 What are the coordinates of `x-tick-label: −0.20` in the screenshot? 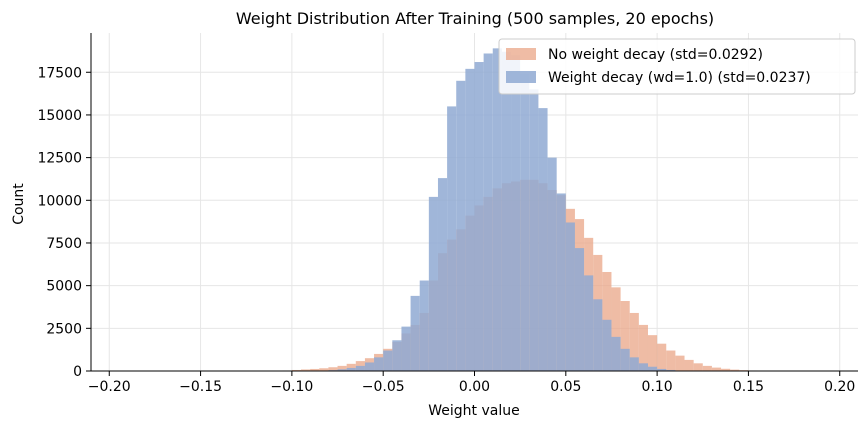 It's located at (109, 387).